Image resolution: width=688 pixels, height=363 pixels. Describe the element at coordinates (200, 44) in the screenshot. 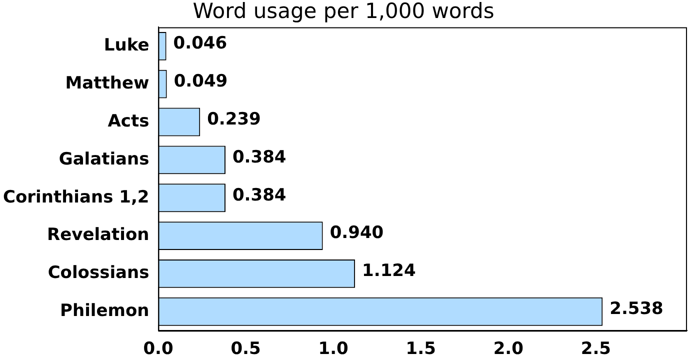

I see `data-label: 0.046` at that location.